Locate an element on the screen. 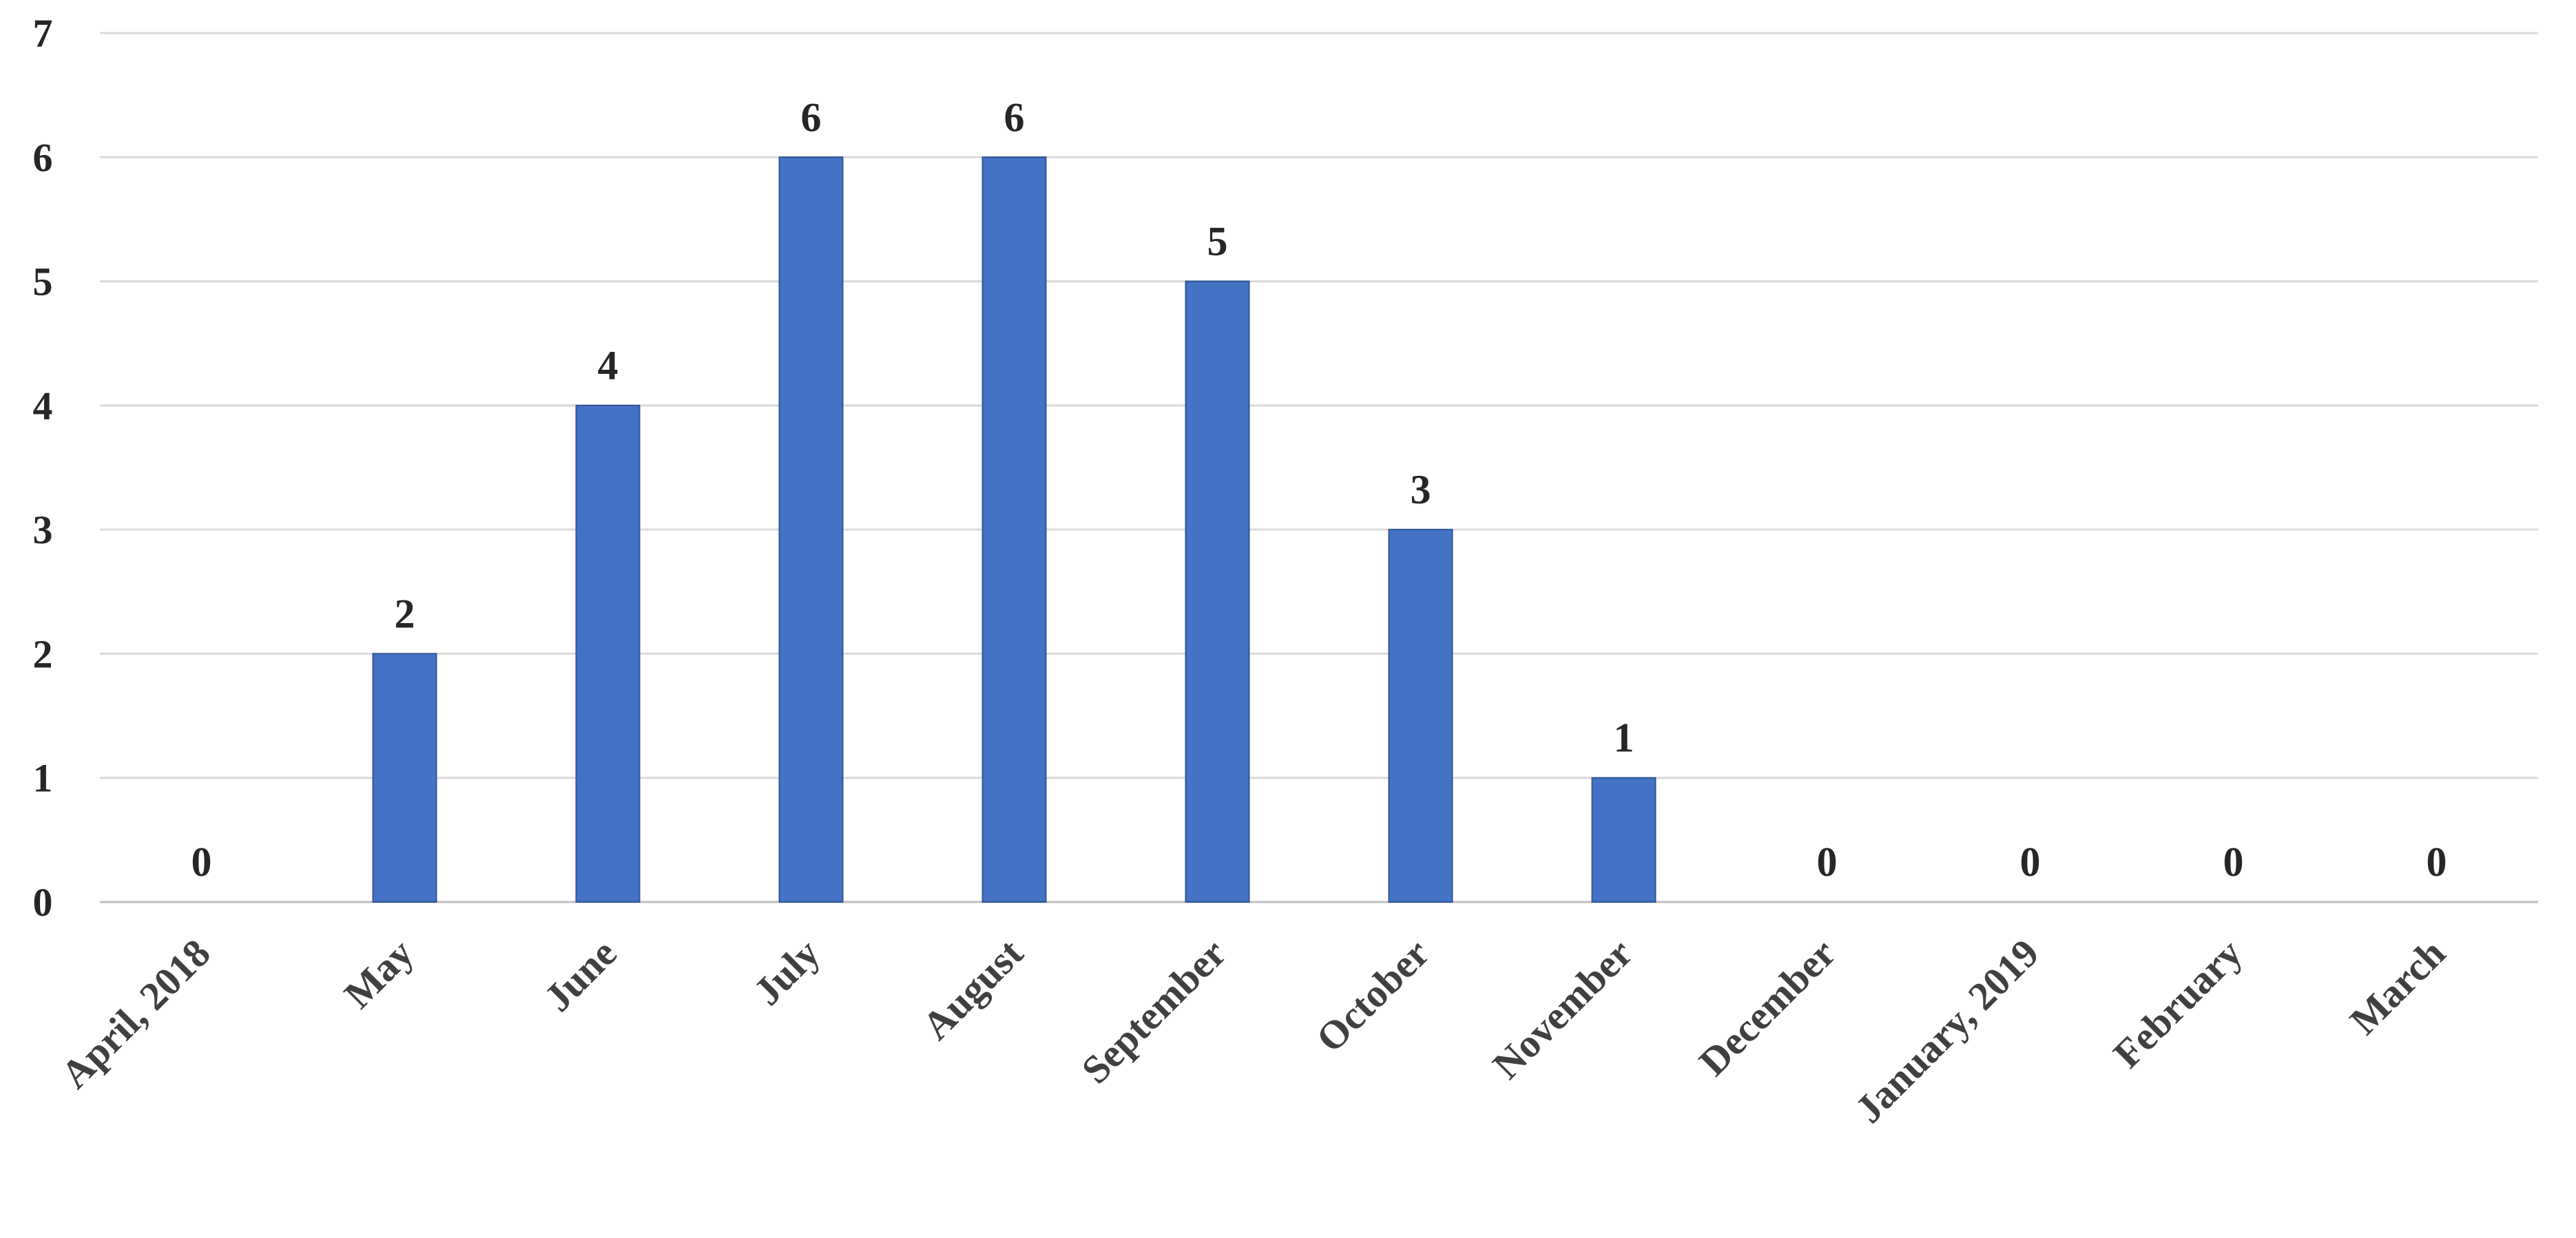 The width and height of the screenshot is (2576, 1238). y-tick-label: 1 is located at coordinates (43, 778).